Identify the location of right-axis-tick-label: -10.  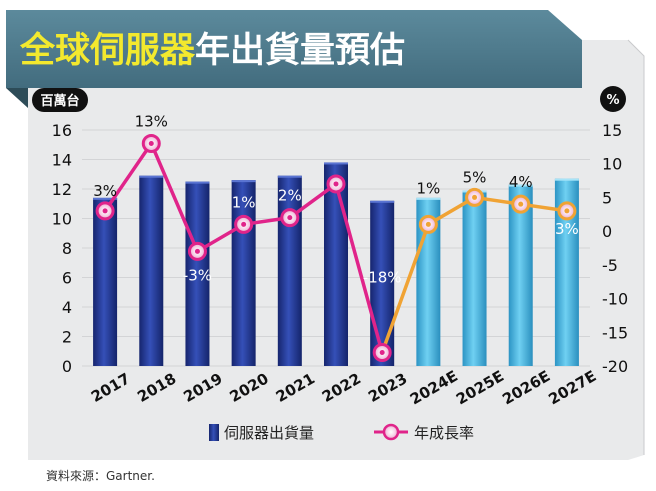
(615, 299).